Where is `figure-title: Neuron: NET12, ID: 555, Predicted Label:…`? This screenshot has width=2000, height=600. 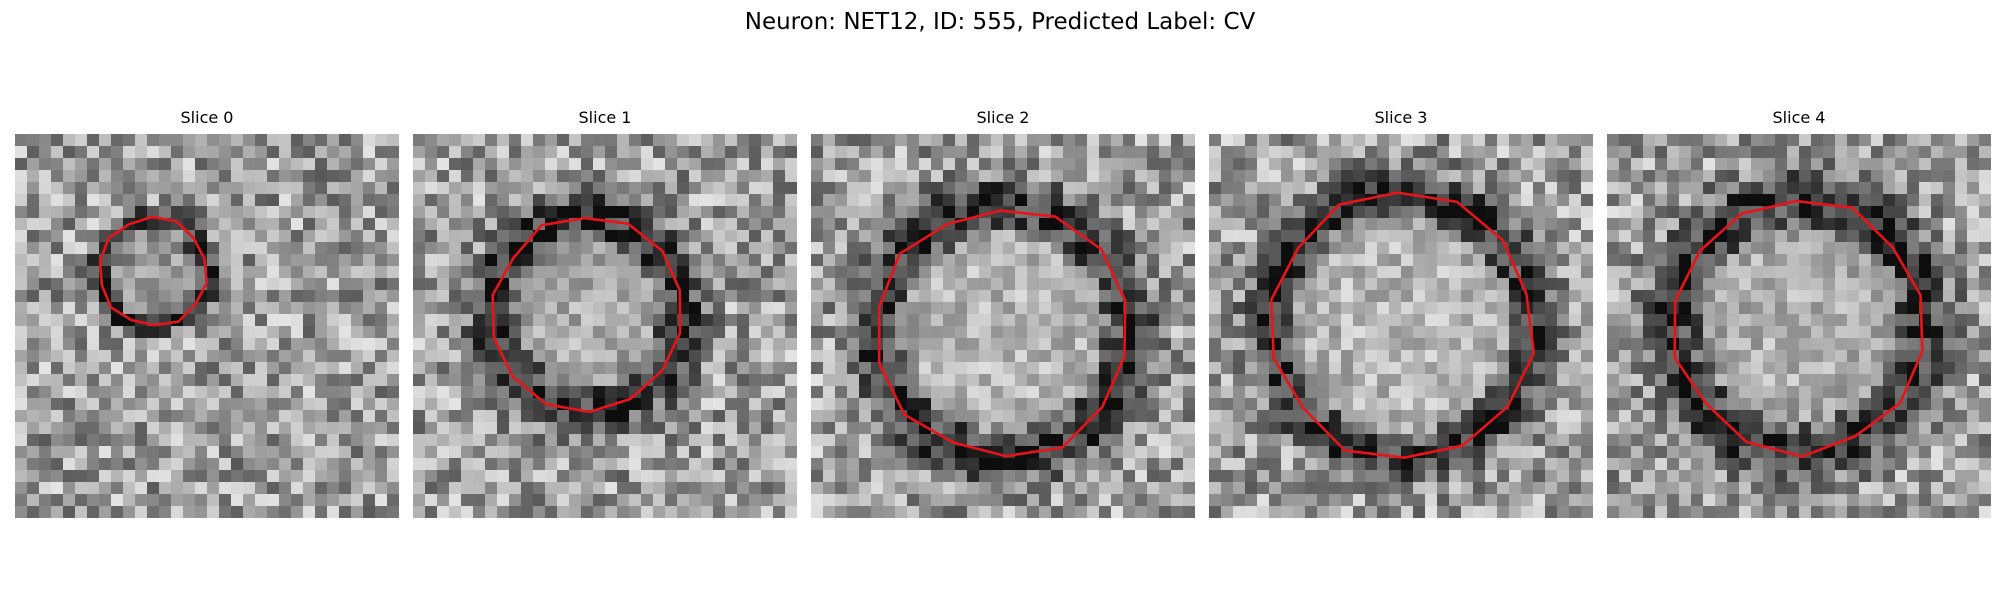
figure-title: Neuron: NET12, ID: 555, Predicted Label:… is located at coordinates (1000, 22).